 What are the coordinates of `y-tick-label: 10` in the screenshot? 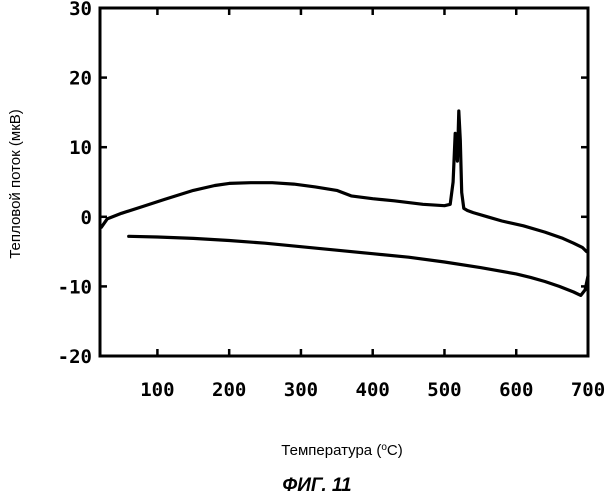 It's located at (80, 148).